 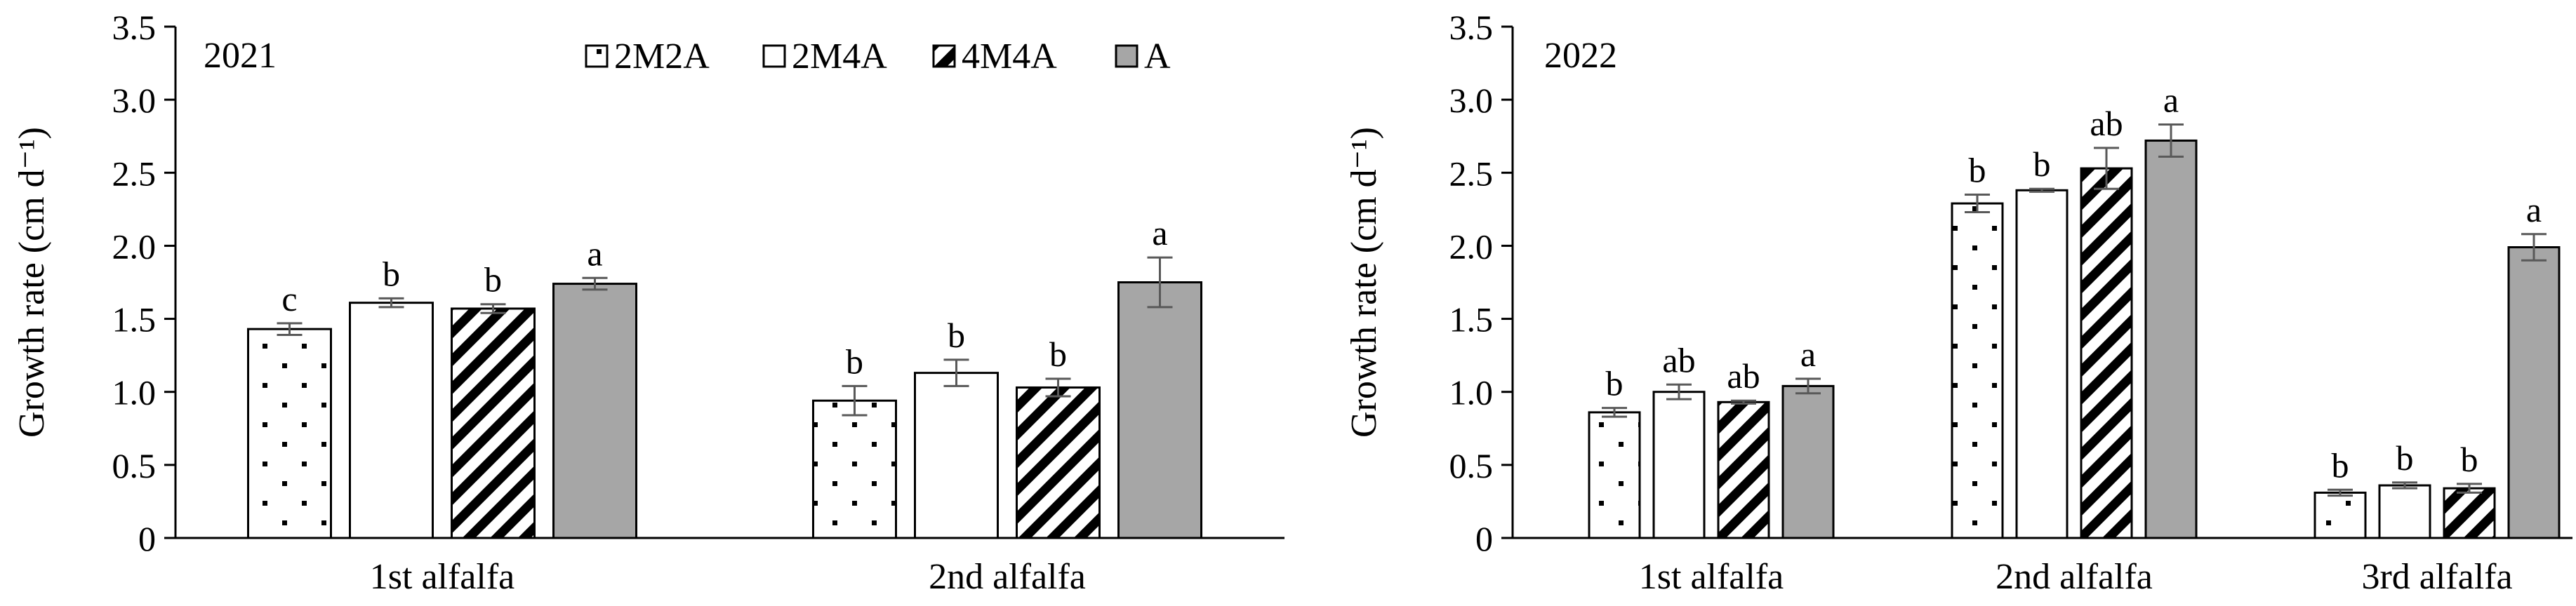 I want to click on bar-2M2A-3rd-alfalfa, so click(x=2340, y=515).